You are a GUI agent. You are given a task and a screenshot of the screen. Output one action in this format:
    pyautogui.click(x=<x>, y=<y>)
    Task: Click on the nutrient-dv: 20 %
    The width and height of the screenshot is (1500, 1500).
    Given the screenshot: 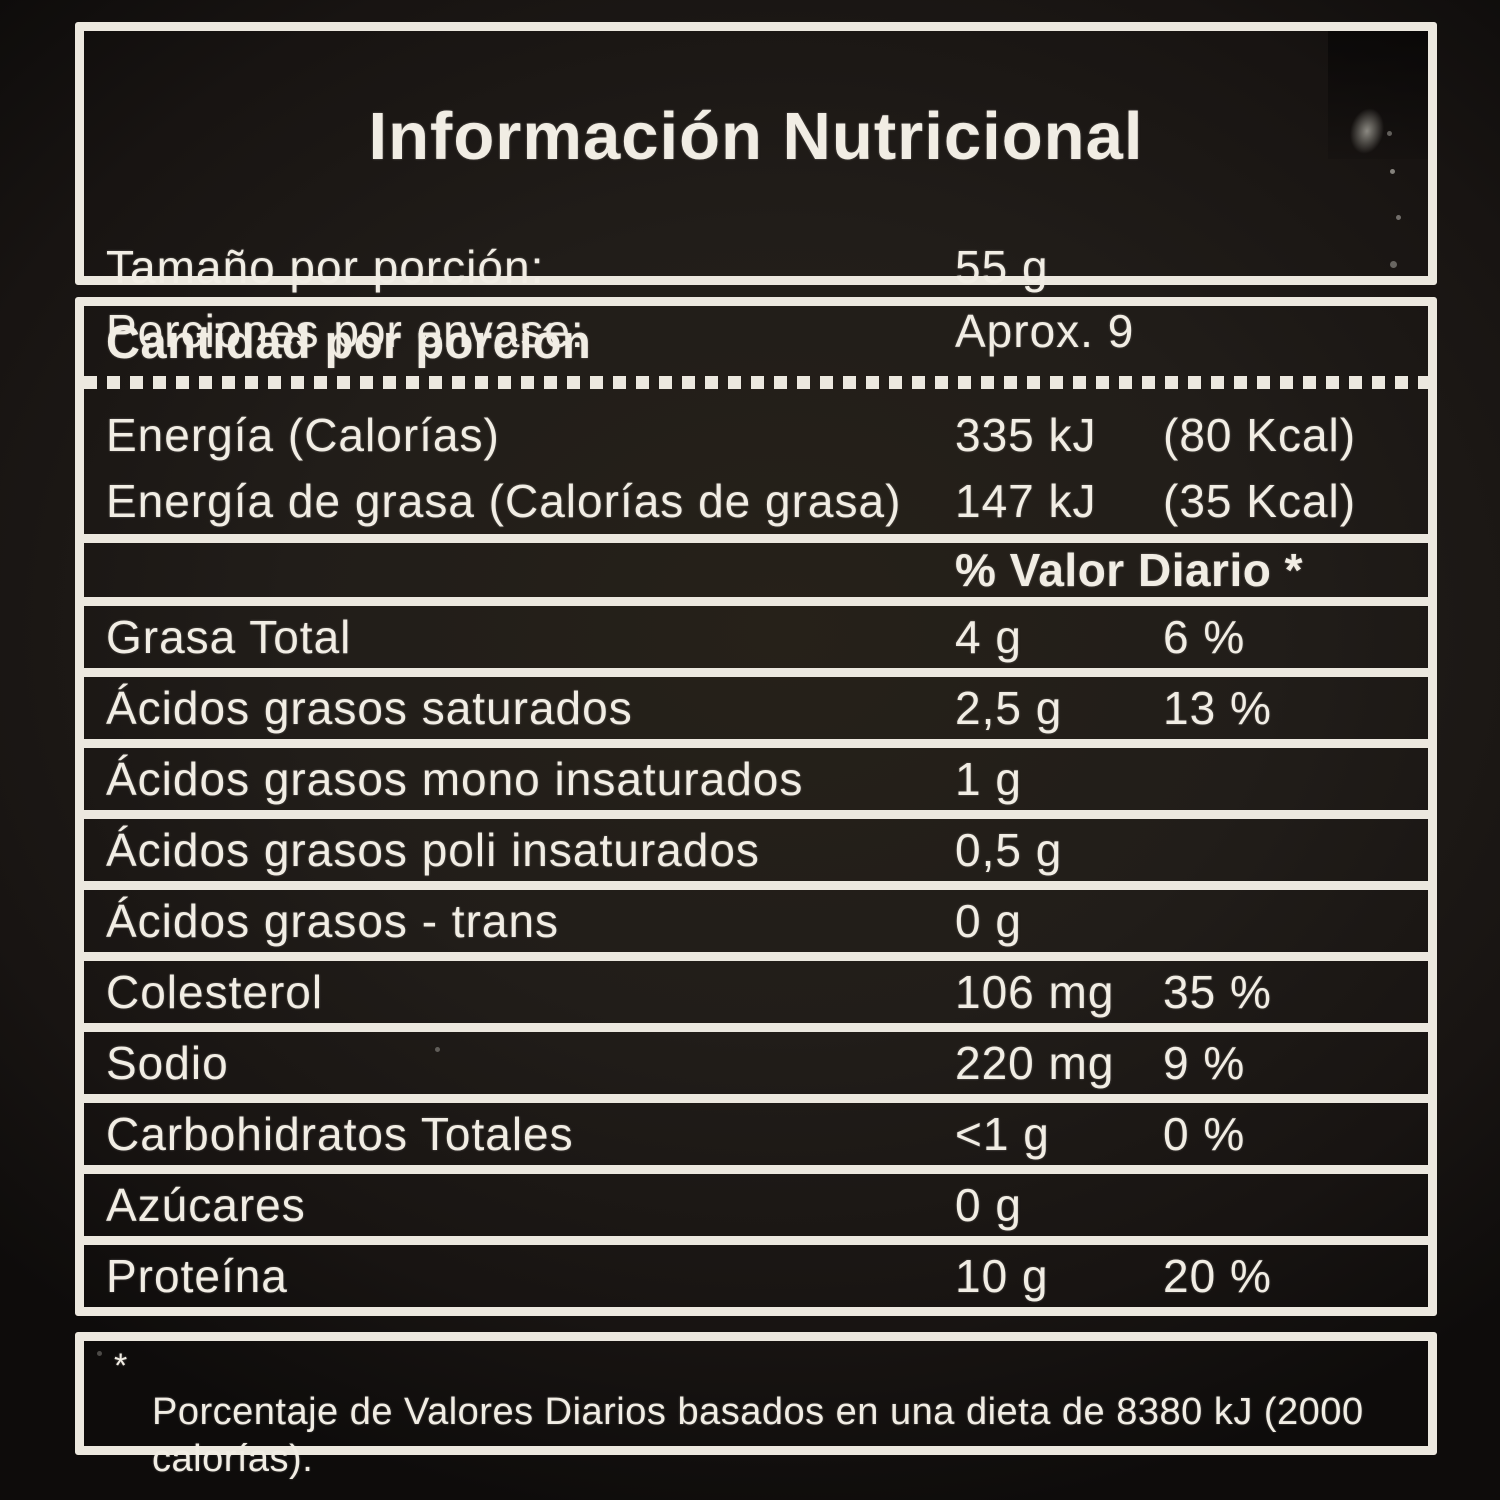 What is the action you would take?
    pyautogui.click(x=1217, y=1276)
    